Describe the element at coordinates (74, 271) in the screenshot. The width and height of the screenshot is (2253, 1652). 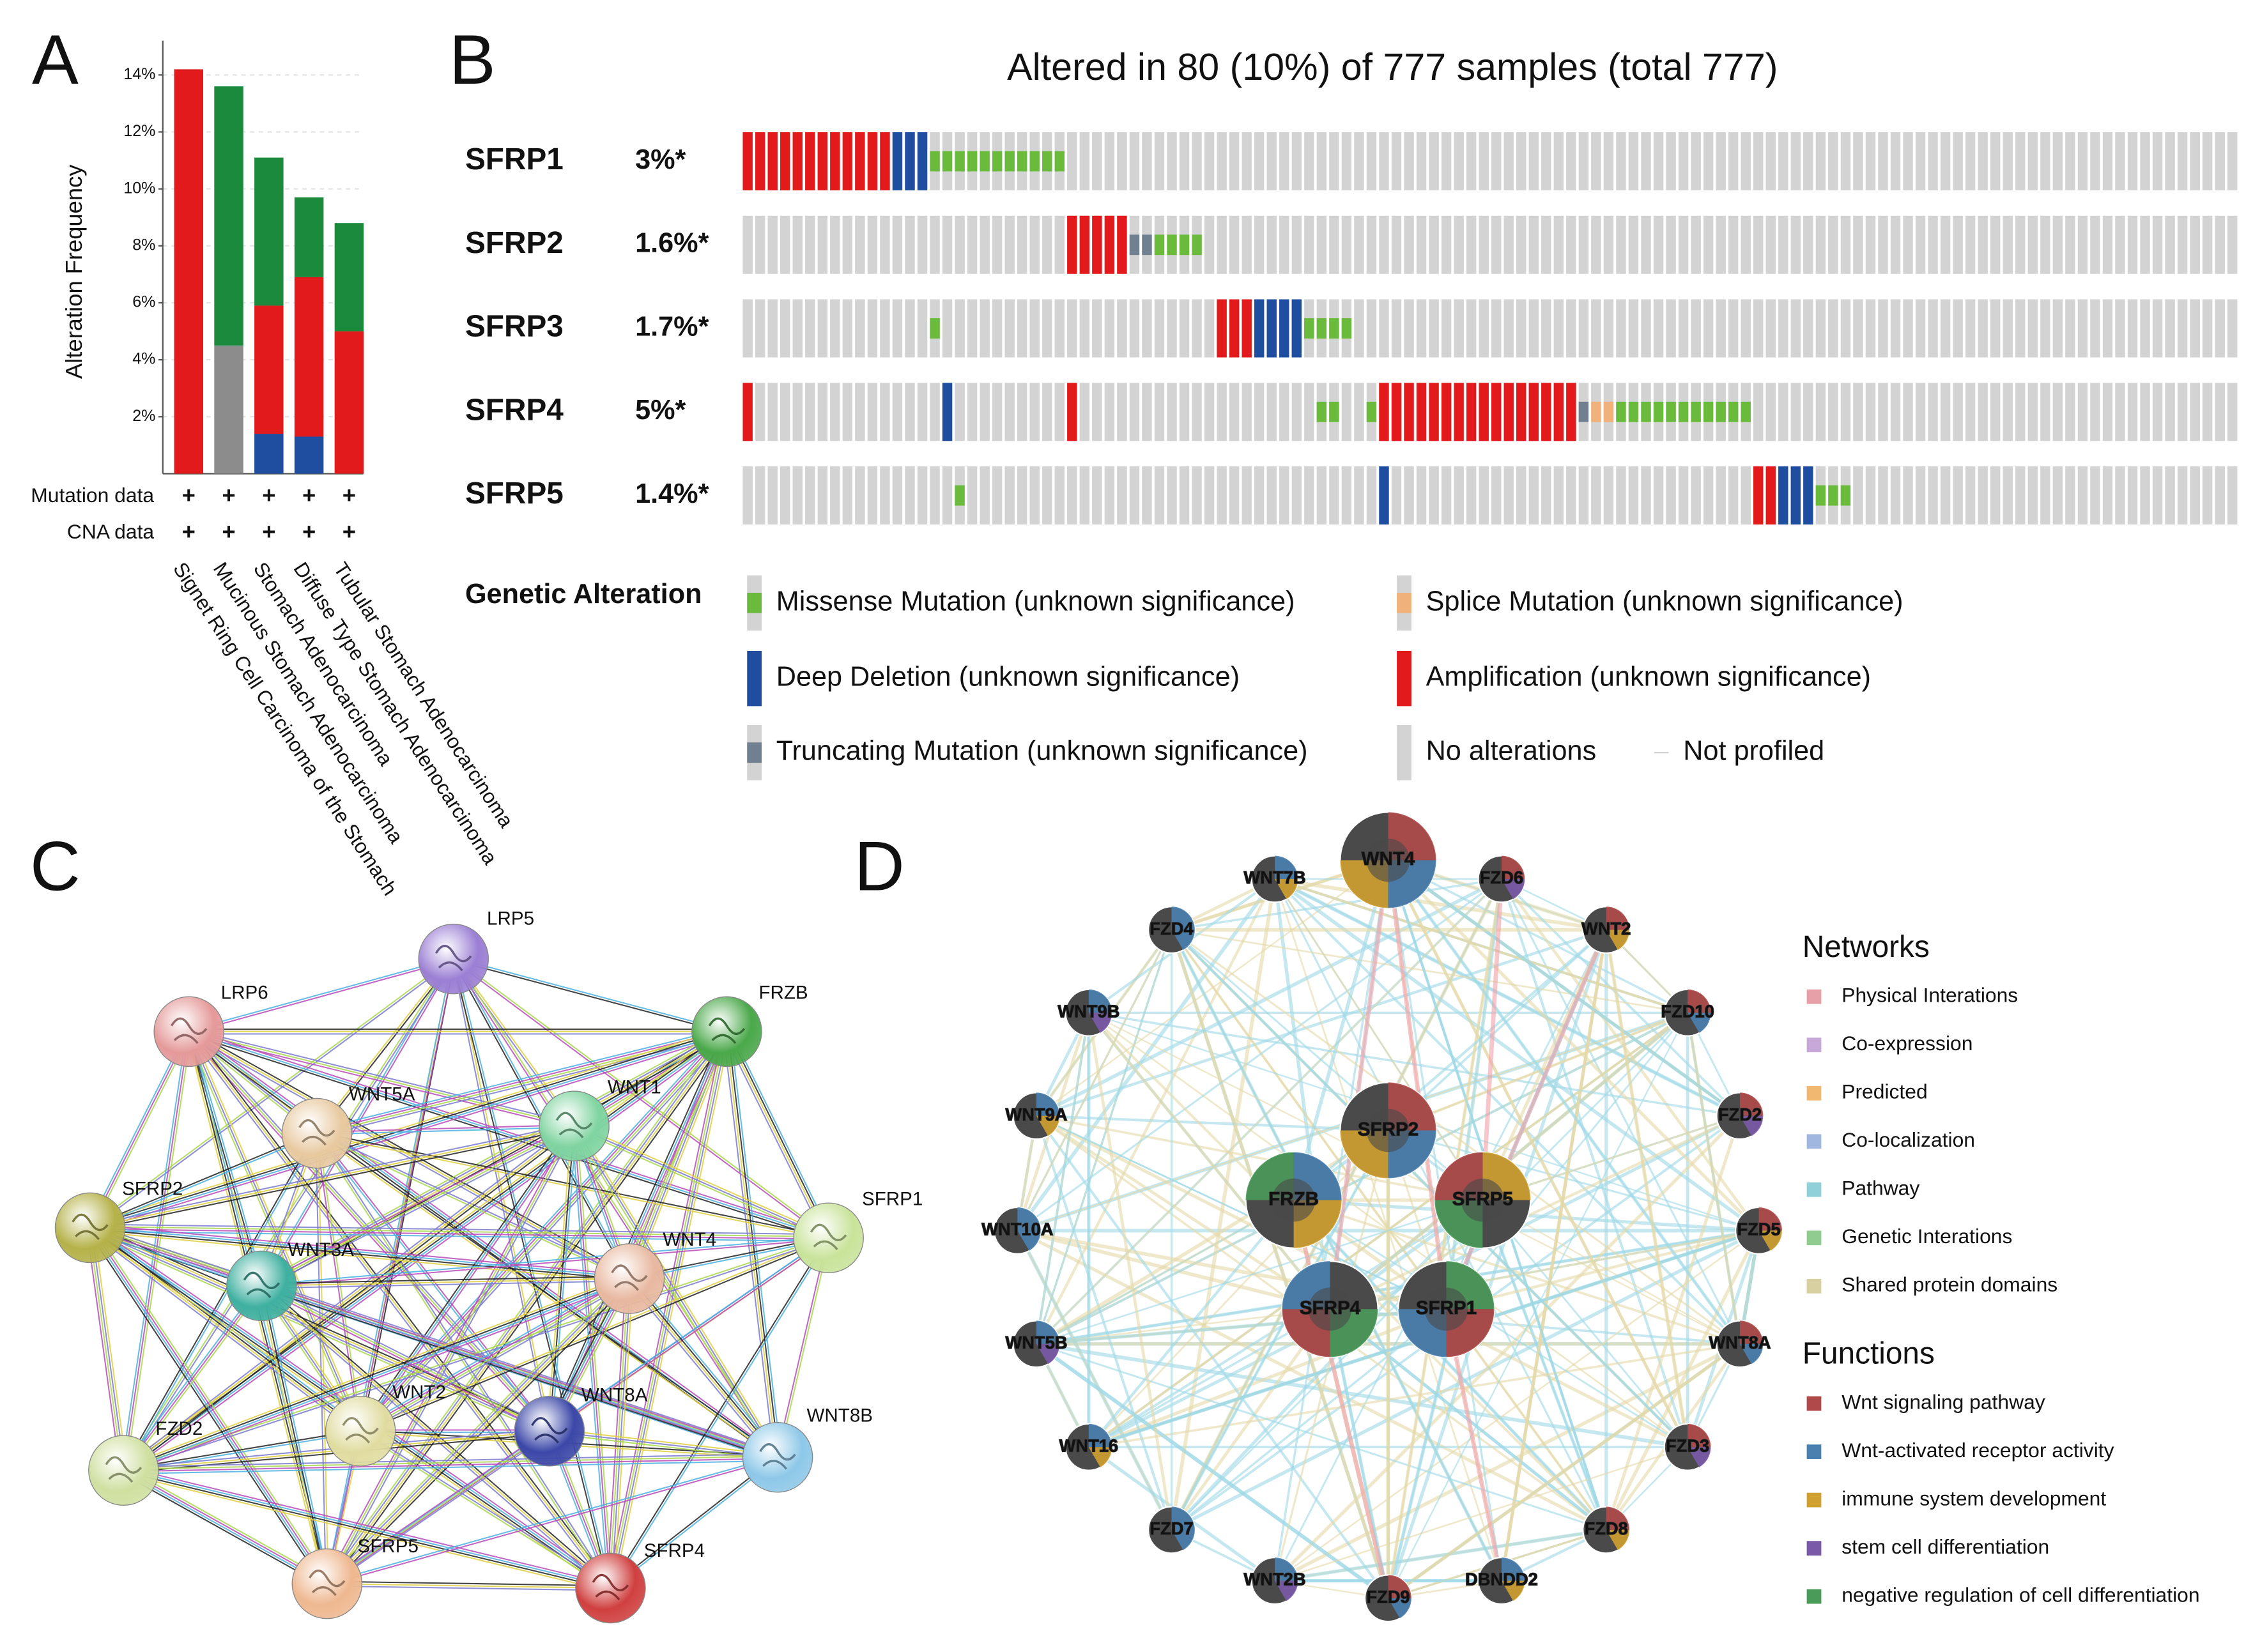
I see `y-axis-label: Alteration Frequency` at that location.